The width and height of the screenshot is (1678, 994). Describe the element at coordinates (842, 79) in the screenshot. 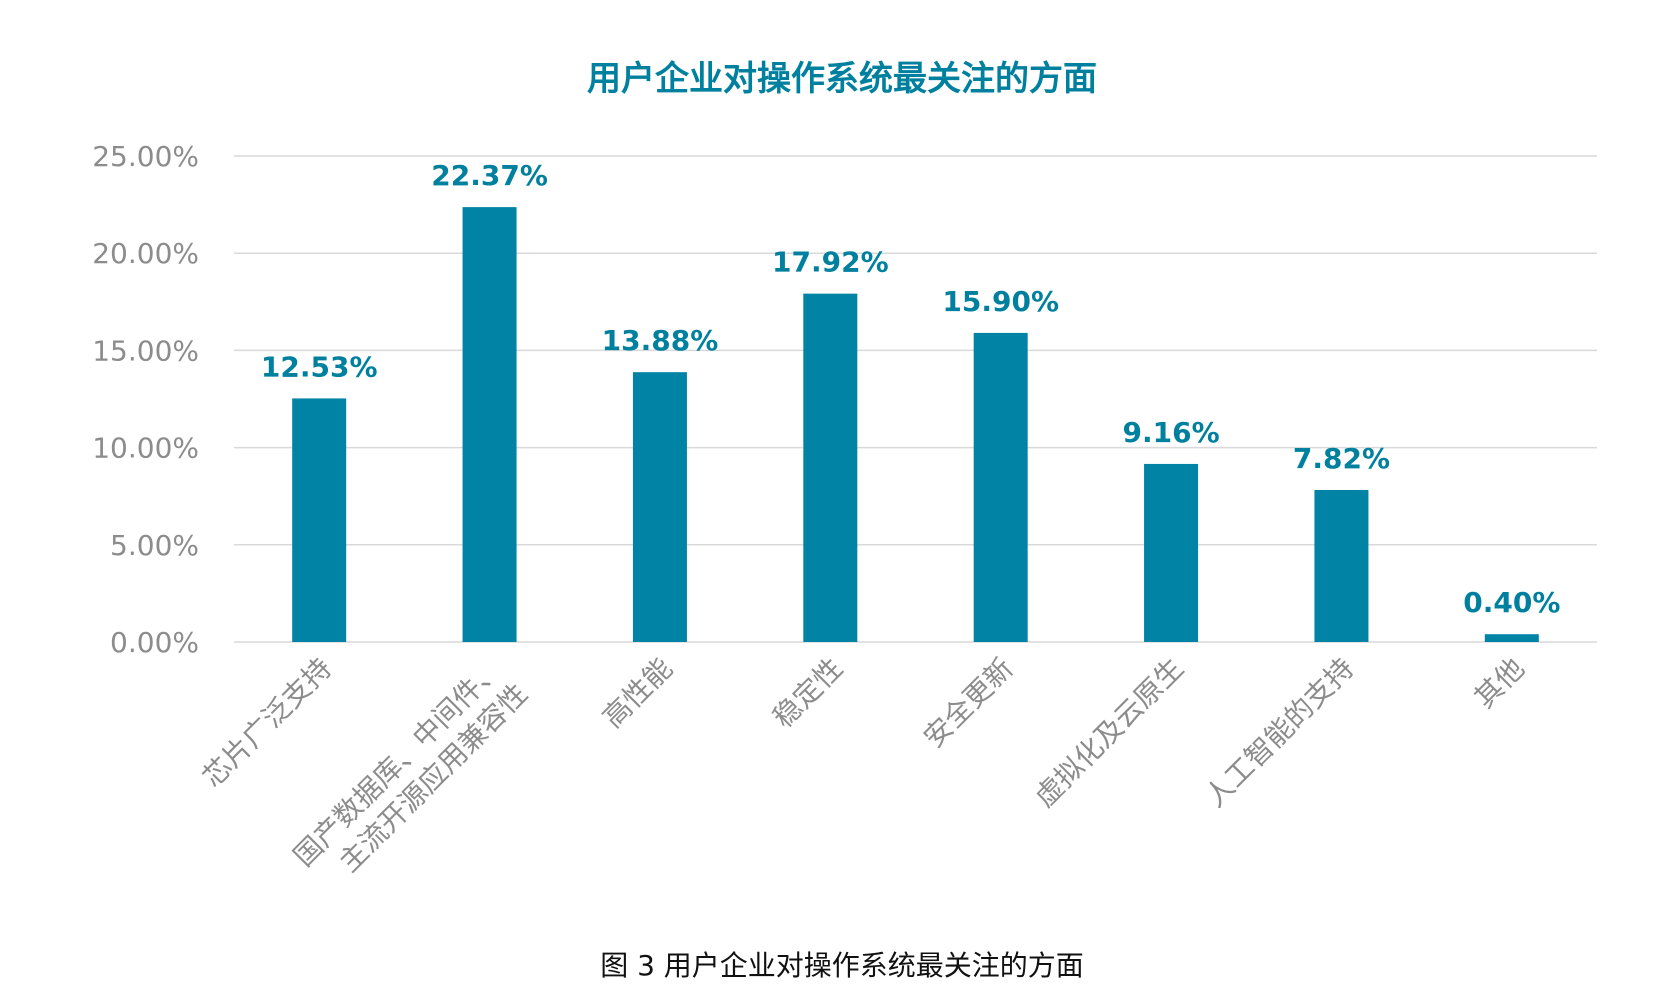

I see `chart-title: 用户企业对操作系统最关注的方面` at that location.